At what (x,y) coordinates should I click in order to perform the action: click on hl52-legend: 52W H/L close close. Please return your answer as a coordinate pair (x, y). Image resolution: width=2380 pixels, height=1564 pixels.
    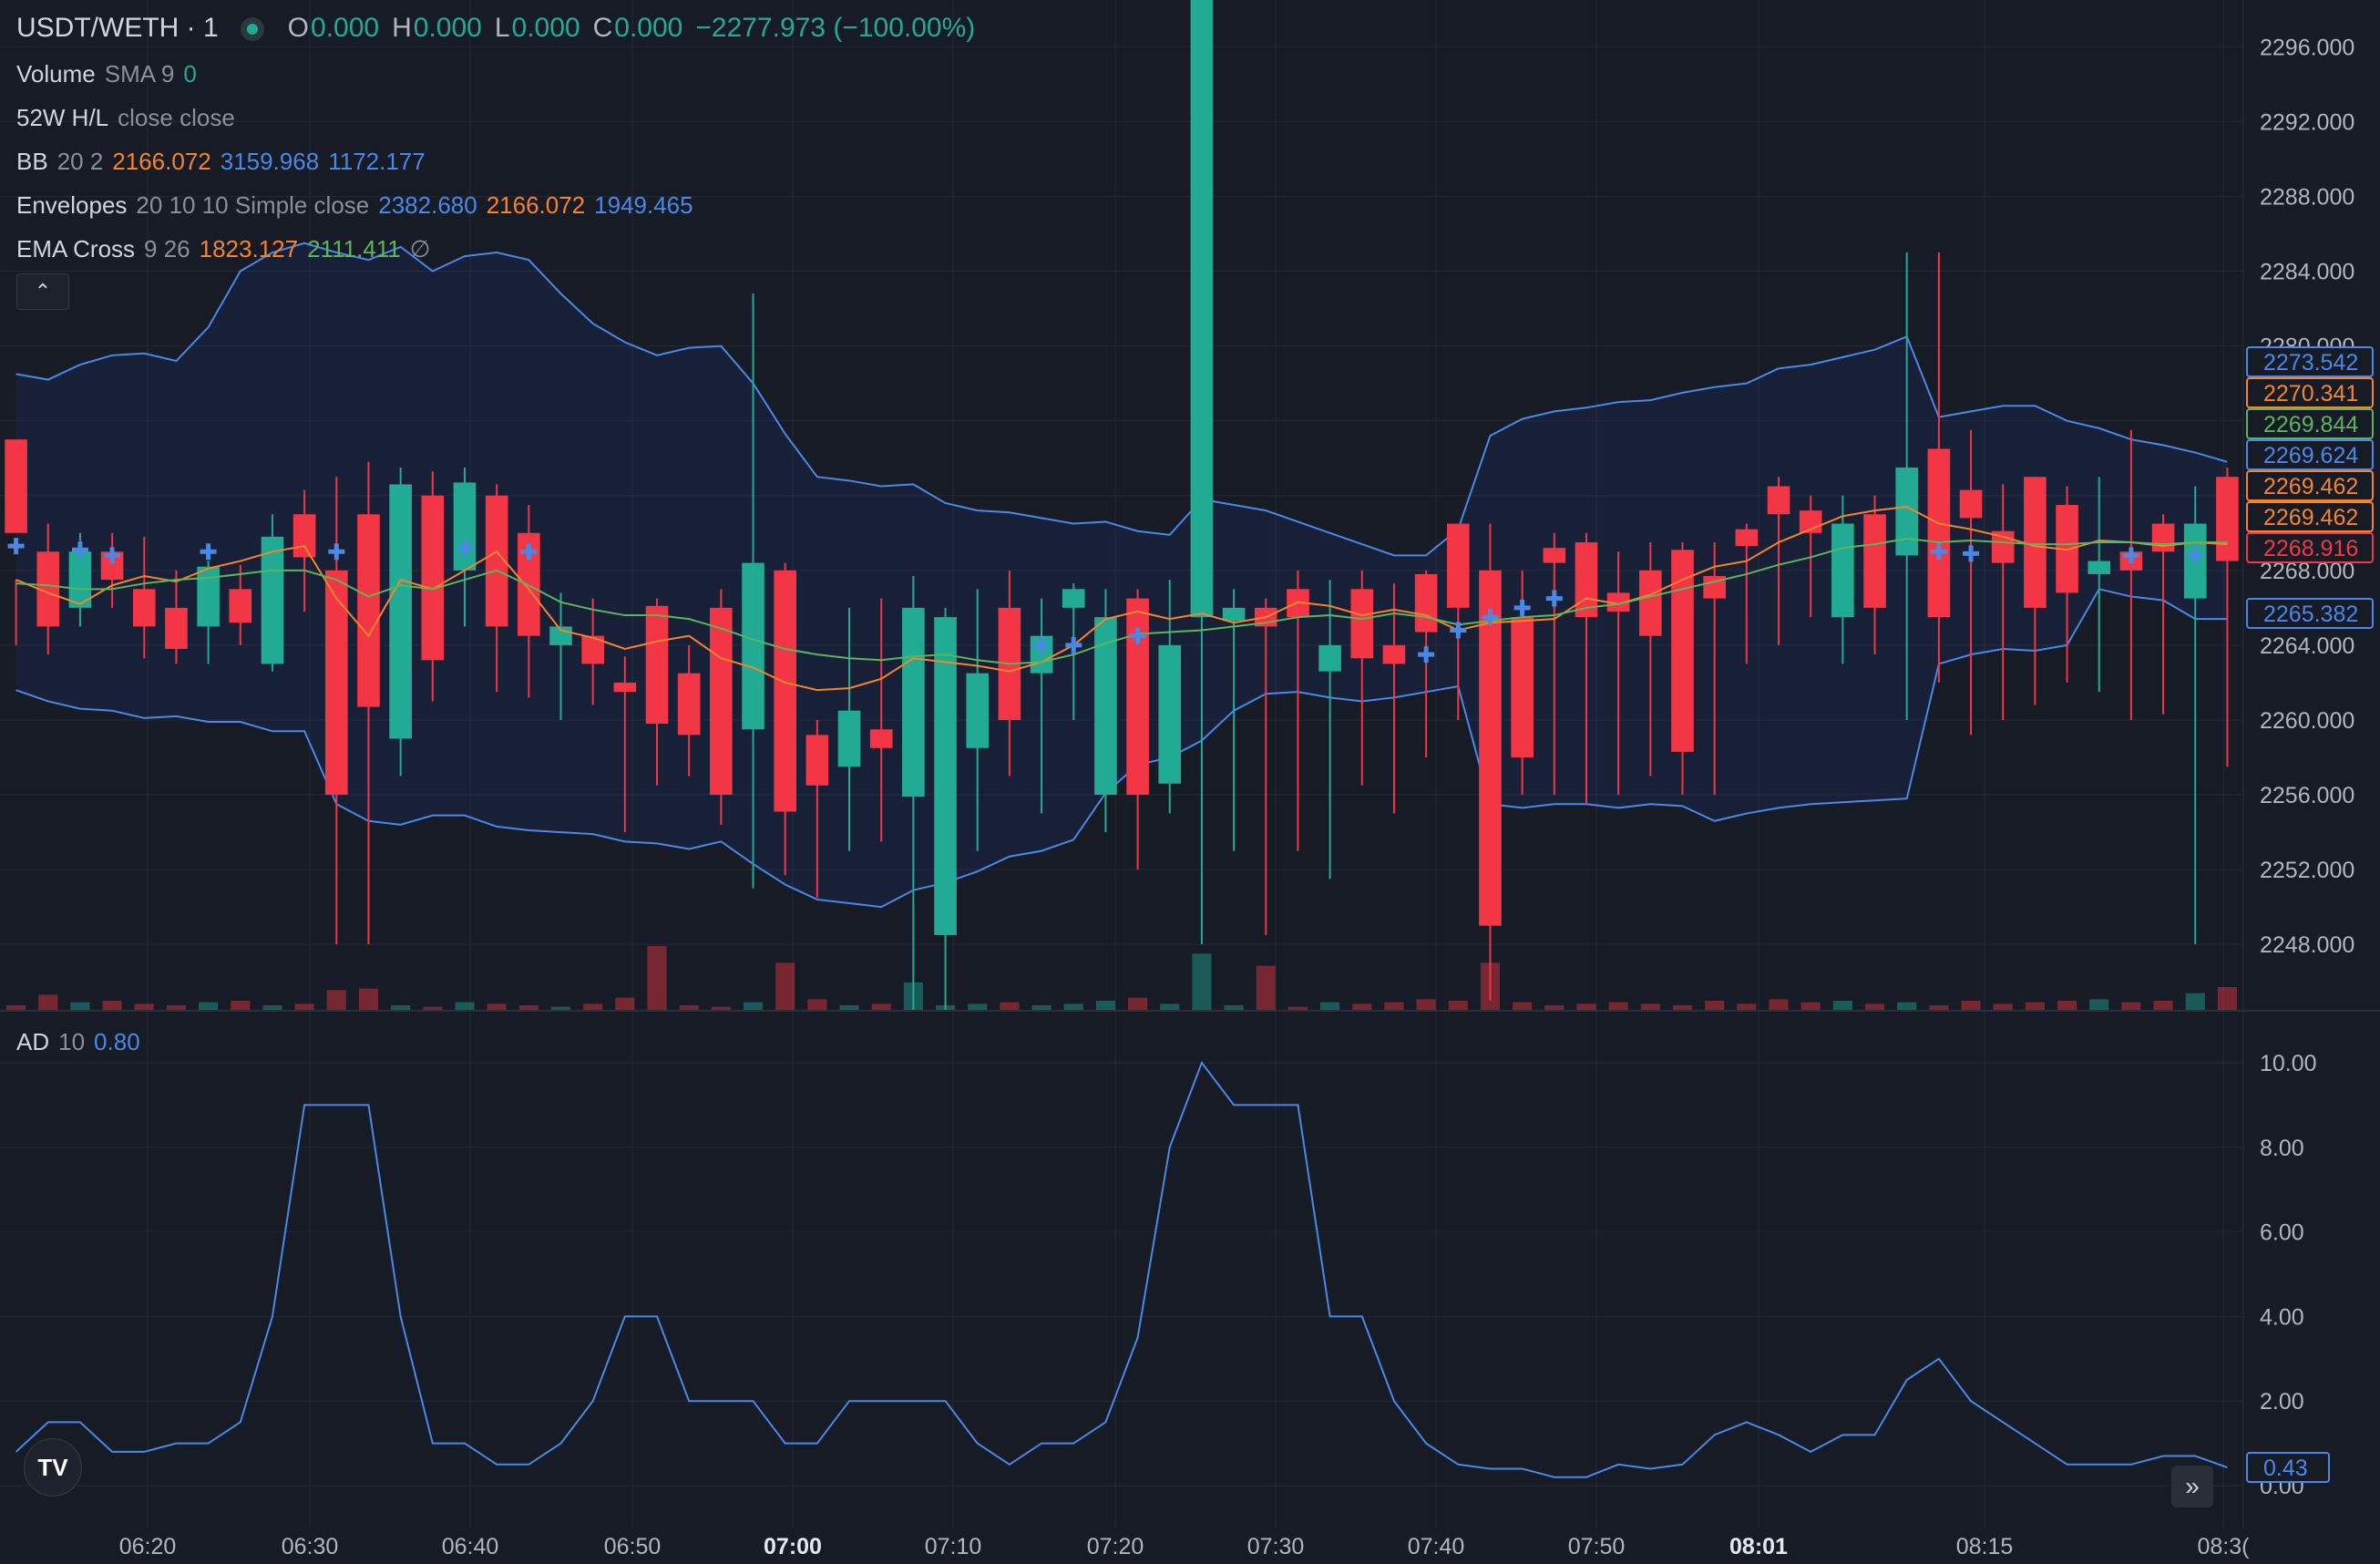
    Looking at the image, I should click on (130, 117).